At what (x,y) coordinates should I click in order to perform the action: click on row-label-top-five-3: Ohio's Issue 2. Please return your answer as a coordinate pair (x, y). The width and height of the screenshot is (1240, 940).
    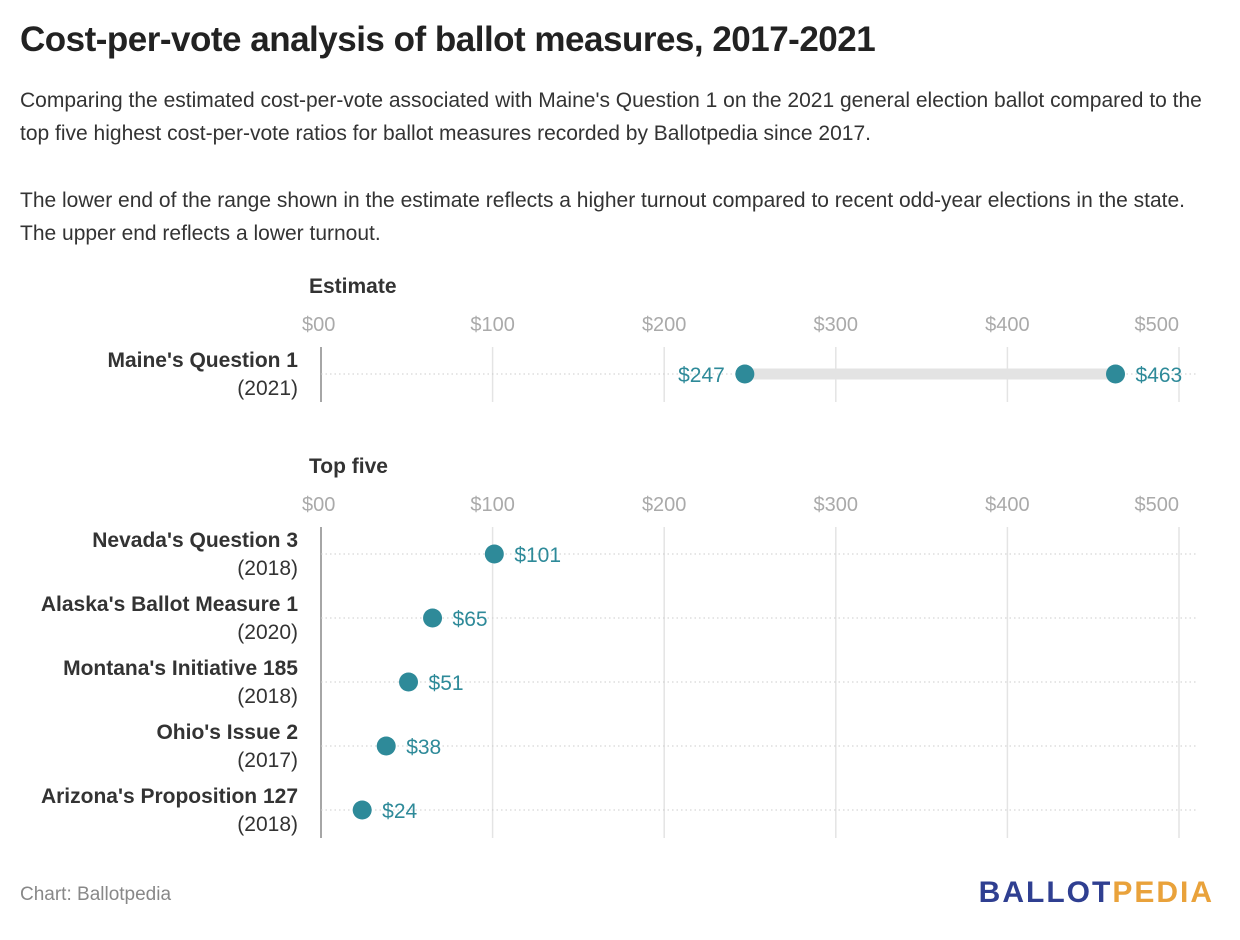
    Looking at the image, I should click on (227, 732).